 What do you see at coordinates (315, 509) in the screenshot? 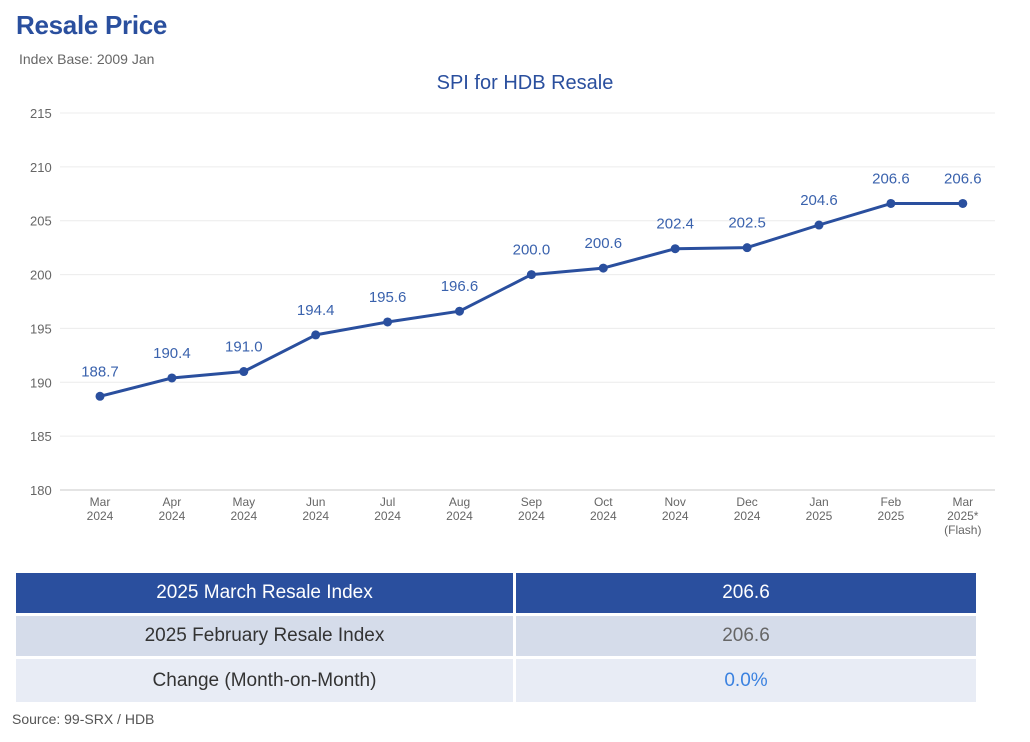
I see `x-tick-label: Jun 2024` at bounding box center [315, 509].